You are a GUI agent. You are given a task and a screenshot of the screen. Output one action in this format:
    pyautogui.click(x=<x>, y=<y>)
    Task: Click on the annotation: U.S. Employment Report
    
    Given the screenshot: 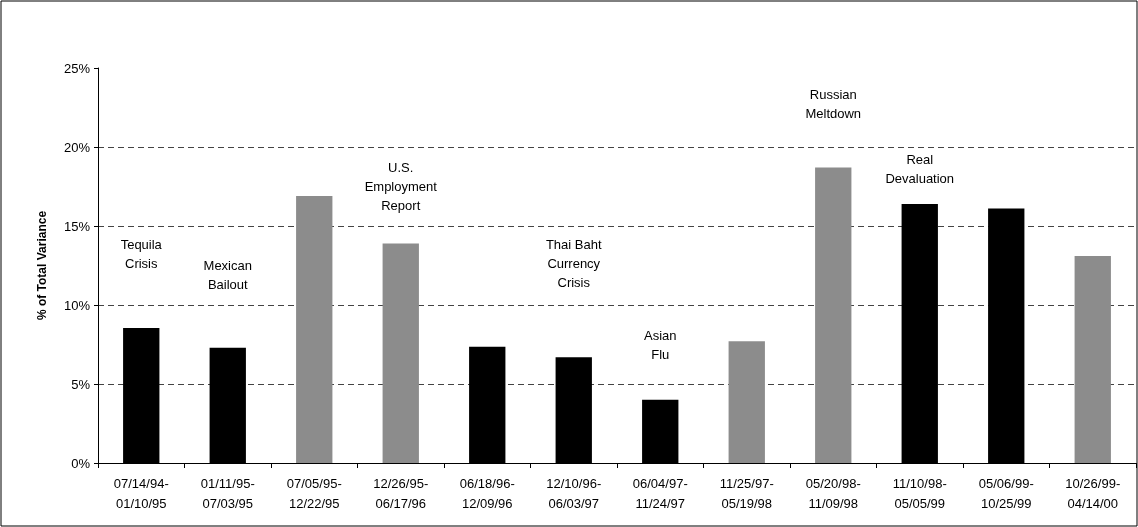 What is the action you would take?
    pyautogui.click(x=401, y=186)
    